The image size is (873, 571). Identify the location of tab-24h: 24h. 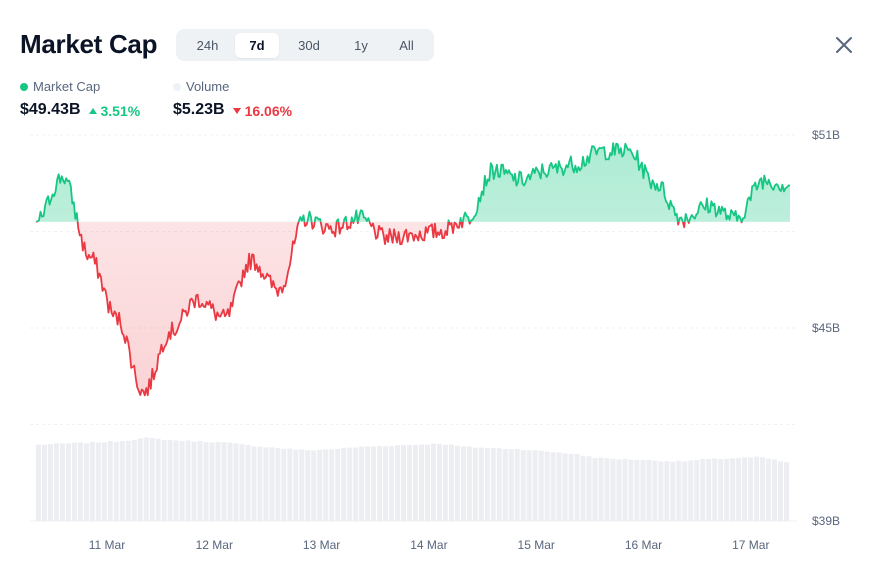
(207, 45).